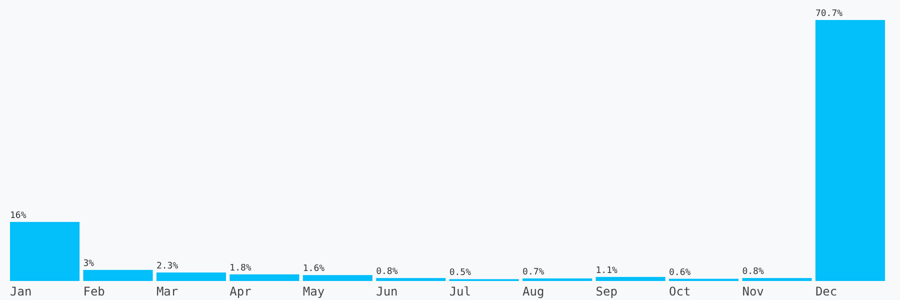 The image size is (900, 300). I want to click on x-tick-label: Jan, so click(21, 291).